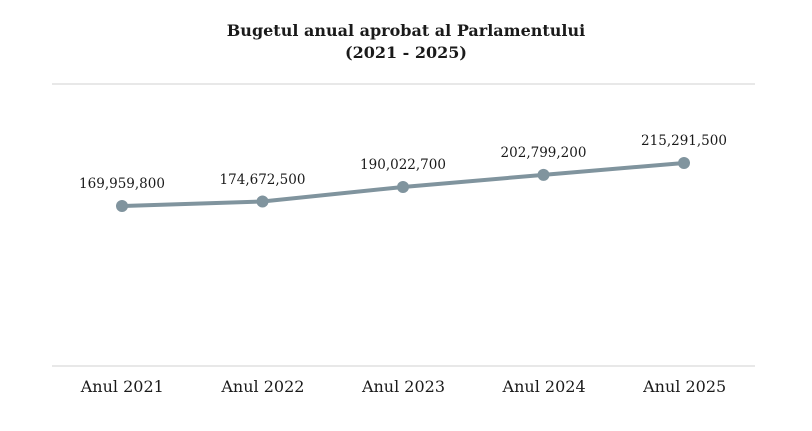 This screenshot has height=431, width=812. Describe the element at coordinates (263, 386) in the screenshot. I see `x-axis-label: Anul 2022` at that location.